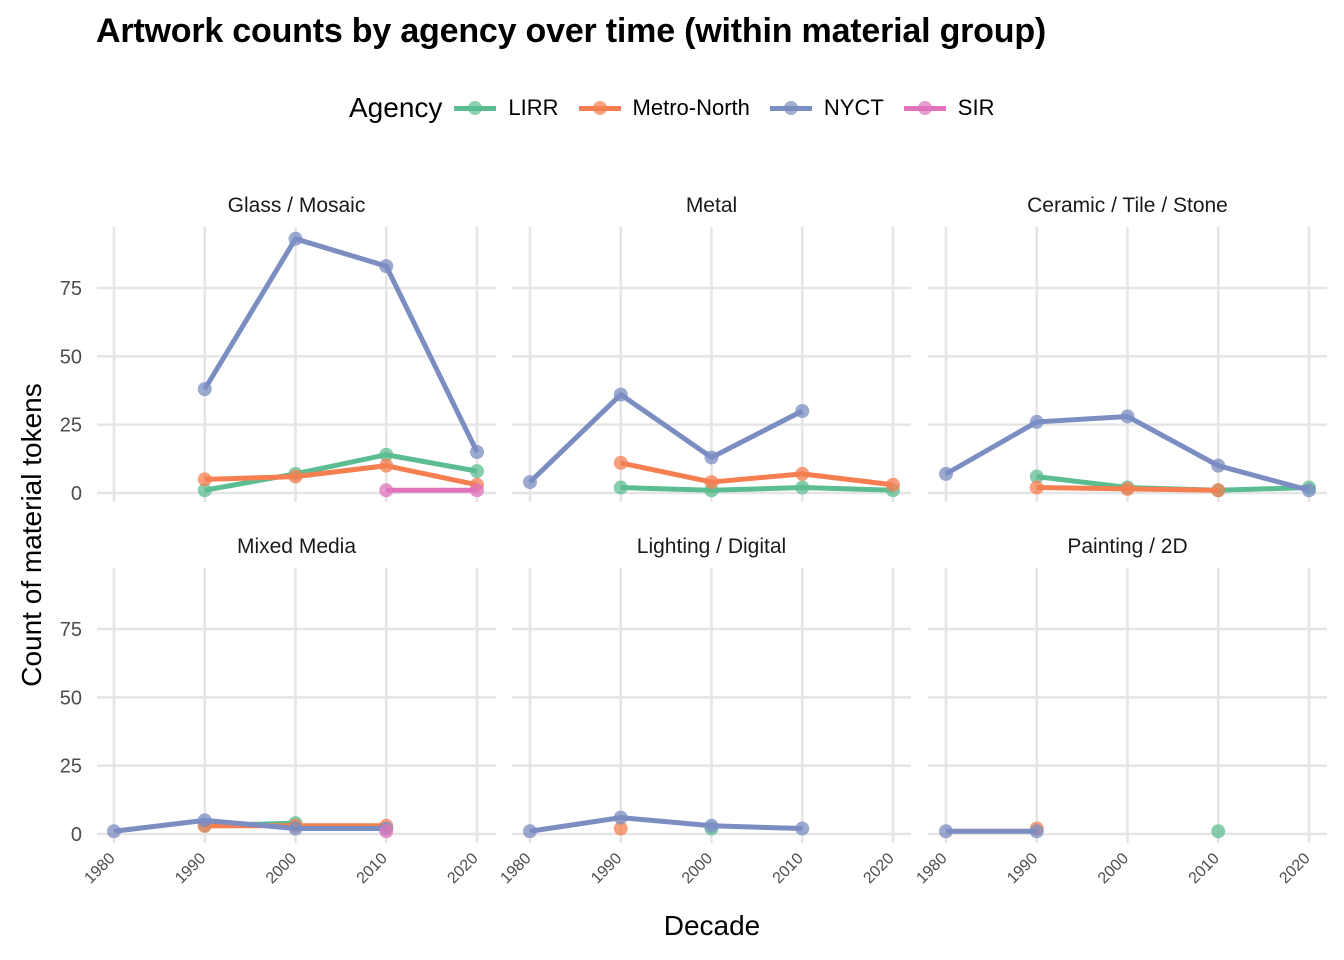 The width and height of the screenshot is (1344, 960). What do you see at coordinates (691, 107) in the screenshot?
I see `legend-label: Metro-North` at bounding box center [691, 107].